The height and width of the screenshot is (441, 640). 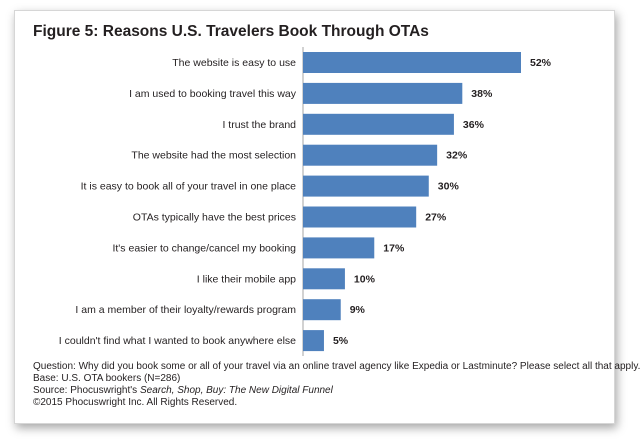 What do you see at coordinates (541, 63) in the screenshot?
I see `value-label: 52%` at bounding box center [541, 63].